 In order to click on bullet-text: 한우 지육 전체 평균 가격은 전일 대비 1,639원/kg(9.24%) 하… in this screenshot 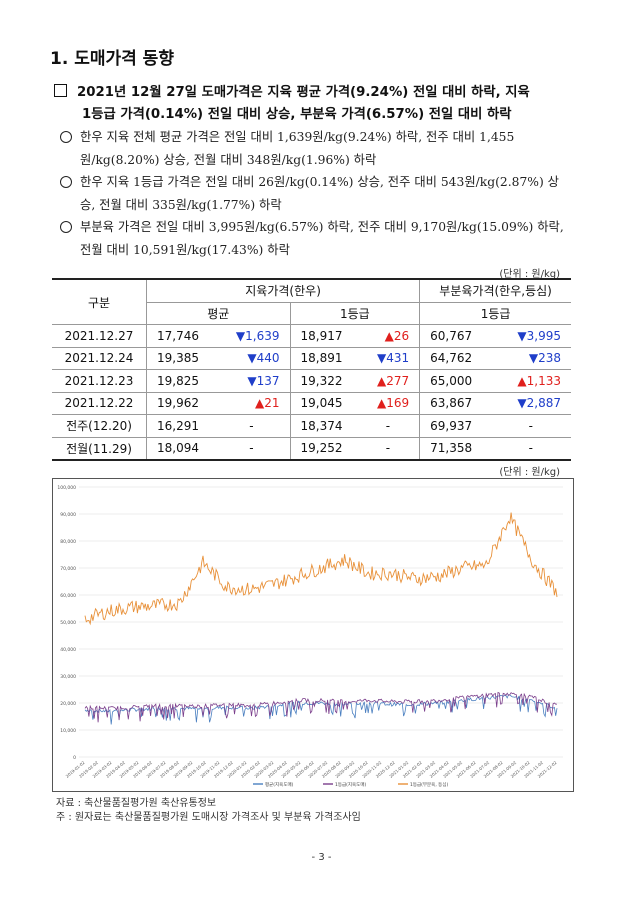, I will do `click(297, 148)`.